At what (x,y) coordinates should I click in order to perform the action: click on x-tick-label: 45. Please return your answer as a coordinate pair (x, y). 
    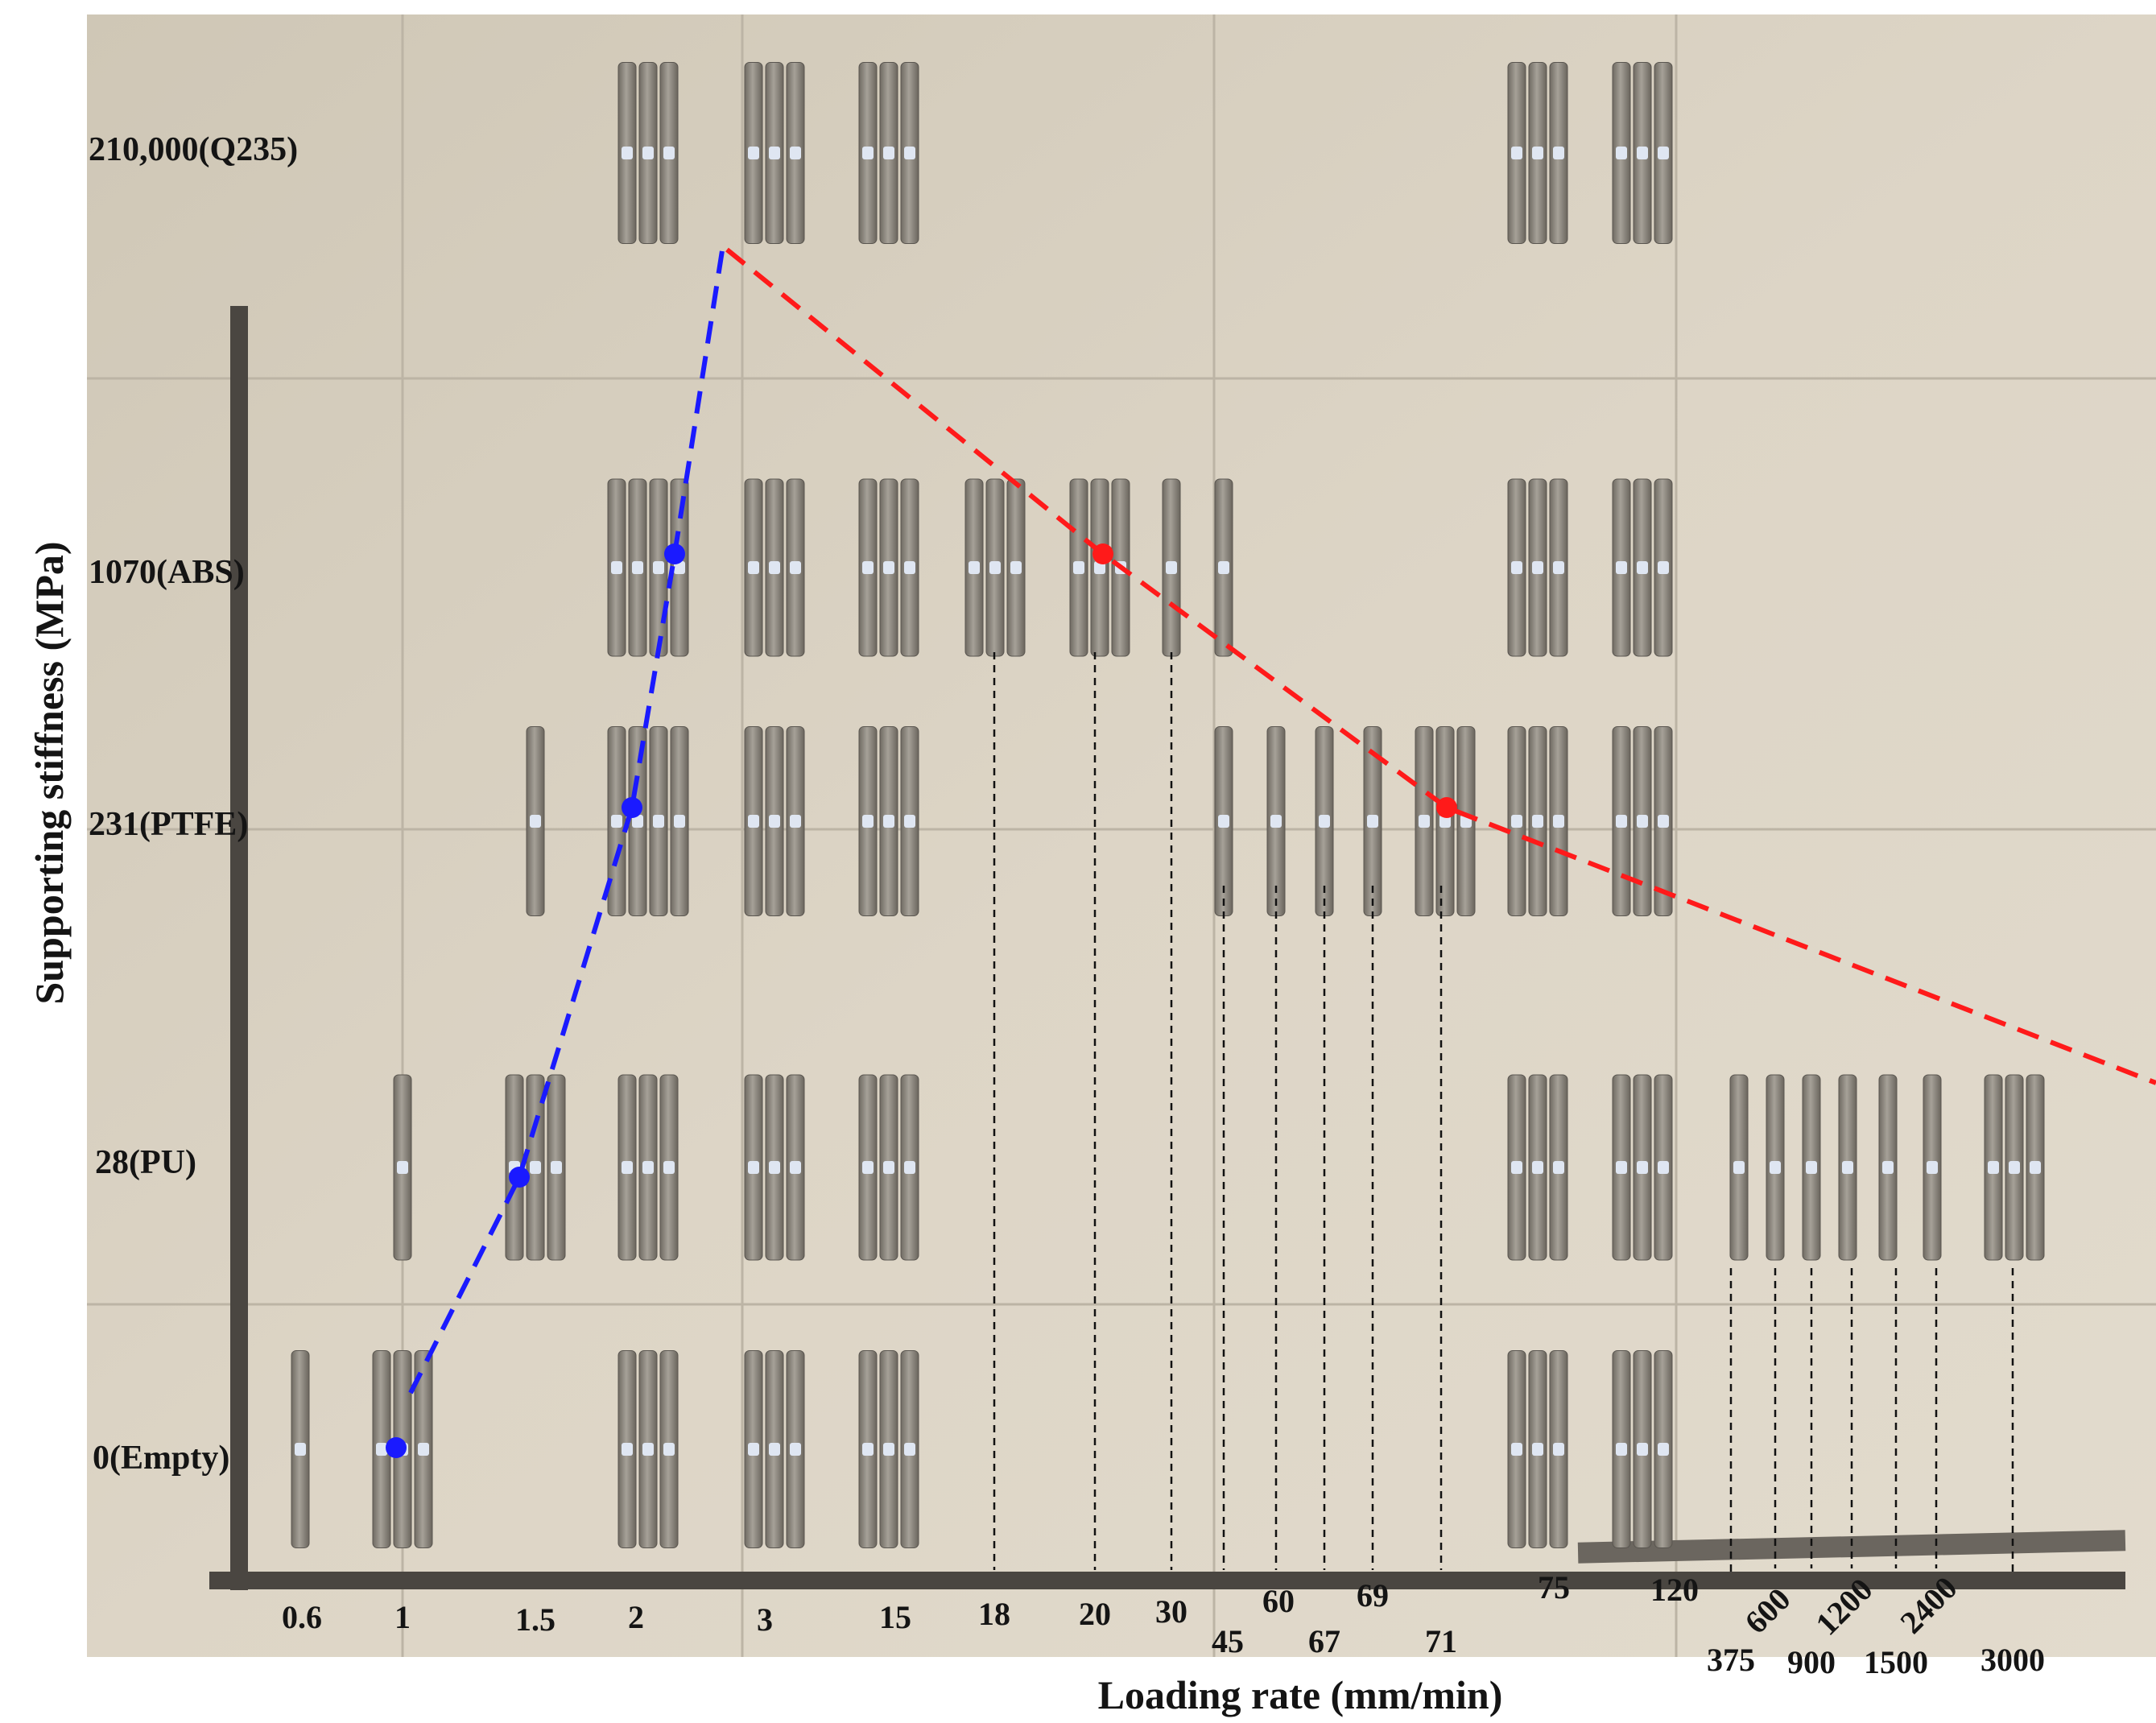
    Looking at the image, I should click on (1228, 1641).